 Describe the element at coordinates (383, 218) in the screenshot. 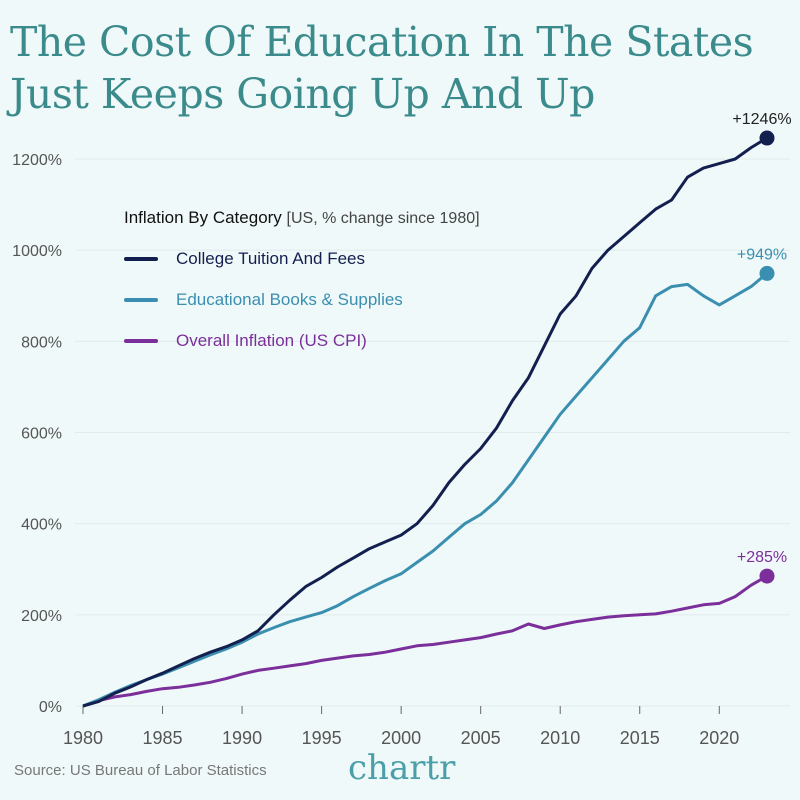

I see `legend-subtitle: [US, % change since 1980]` at that location.